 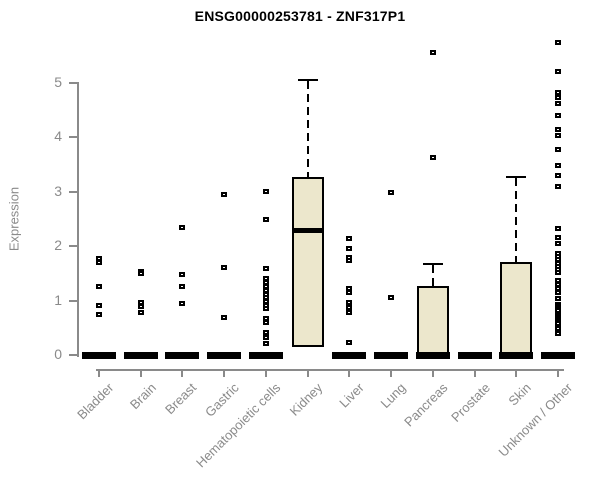 I want to click on chart-title: ENSG00000253781 - ZNF317P1, so click(x=300, y=16).